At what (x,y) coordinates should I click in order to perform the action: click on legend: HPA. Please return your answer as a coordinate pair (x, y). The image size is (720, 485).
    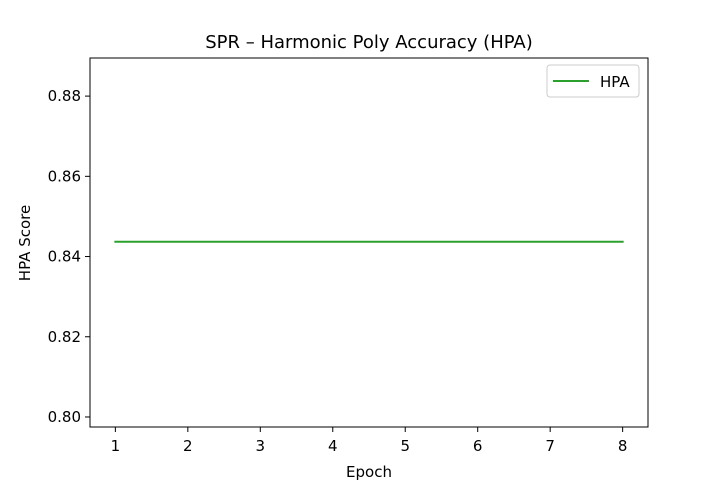
    Looking at the image, I should click on (593, 81).